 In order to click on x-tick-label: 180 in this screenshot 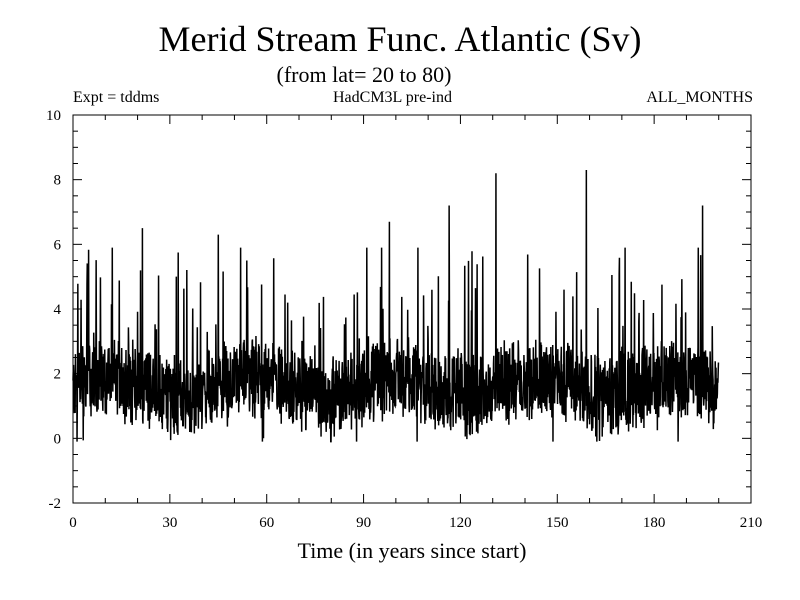, I will do `click(654, 523)`.